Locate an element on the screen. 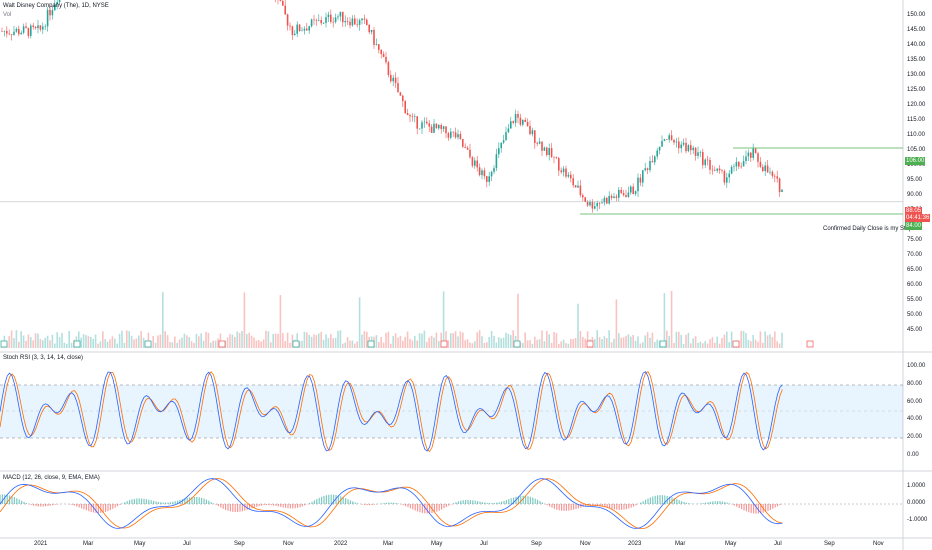 This screenshot has width=932, height=550. price-tick-label: 120.00 is located at coordinates (916, 105).